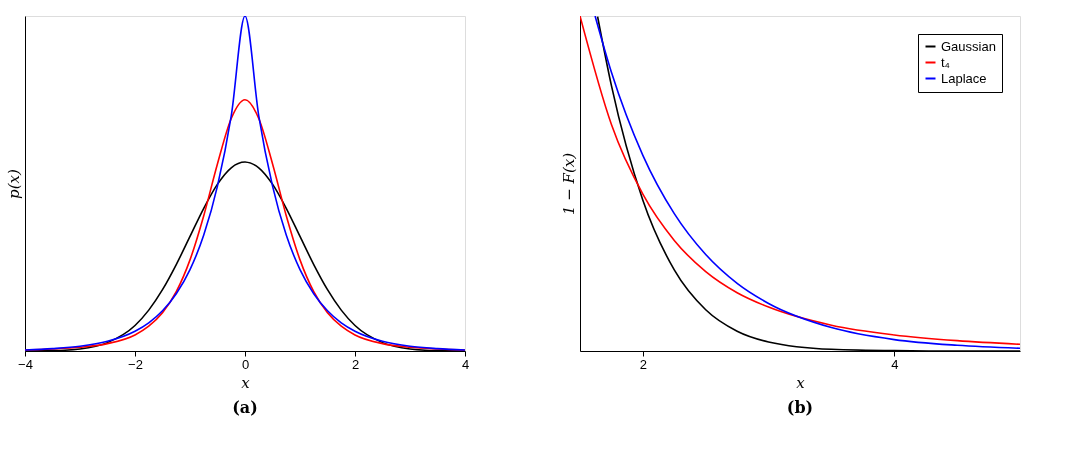 This screenshot has width=1089, height=468. Describe the element at coordinates (25, 364) in the screenshot. I see `x-tick-label: −4` at that location.